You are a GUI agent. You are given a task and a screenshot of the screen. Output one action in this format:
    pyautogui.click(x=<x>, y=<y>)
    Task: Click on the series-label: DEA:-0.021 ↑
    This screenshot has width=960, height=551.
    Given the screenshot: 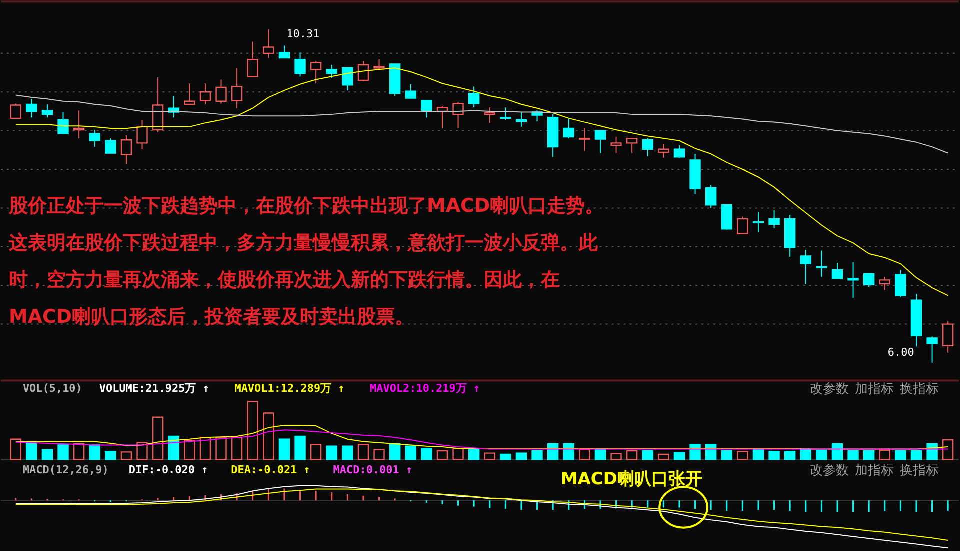 What is the action you would take?
    pyautogui.click(x=270, y=470)
    